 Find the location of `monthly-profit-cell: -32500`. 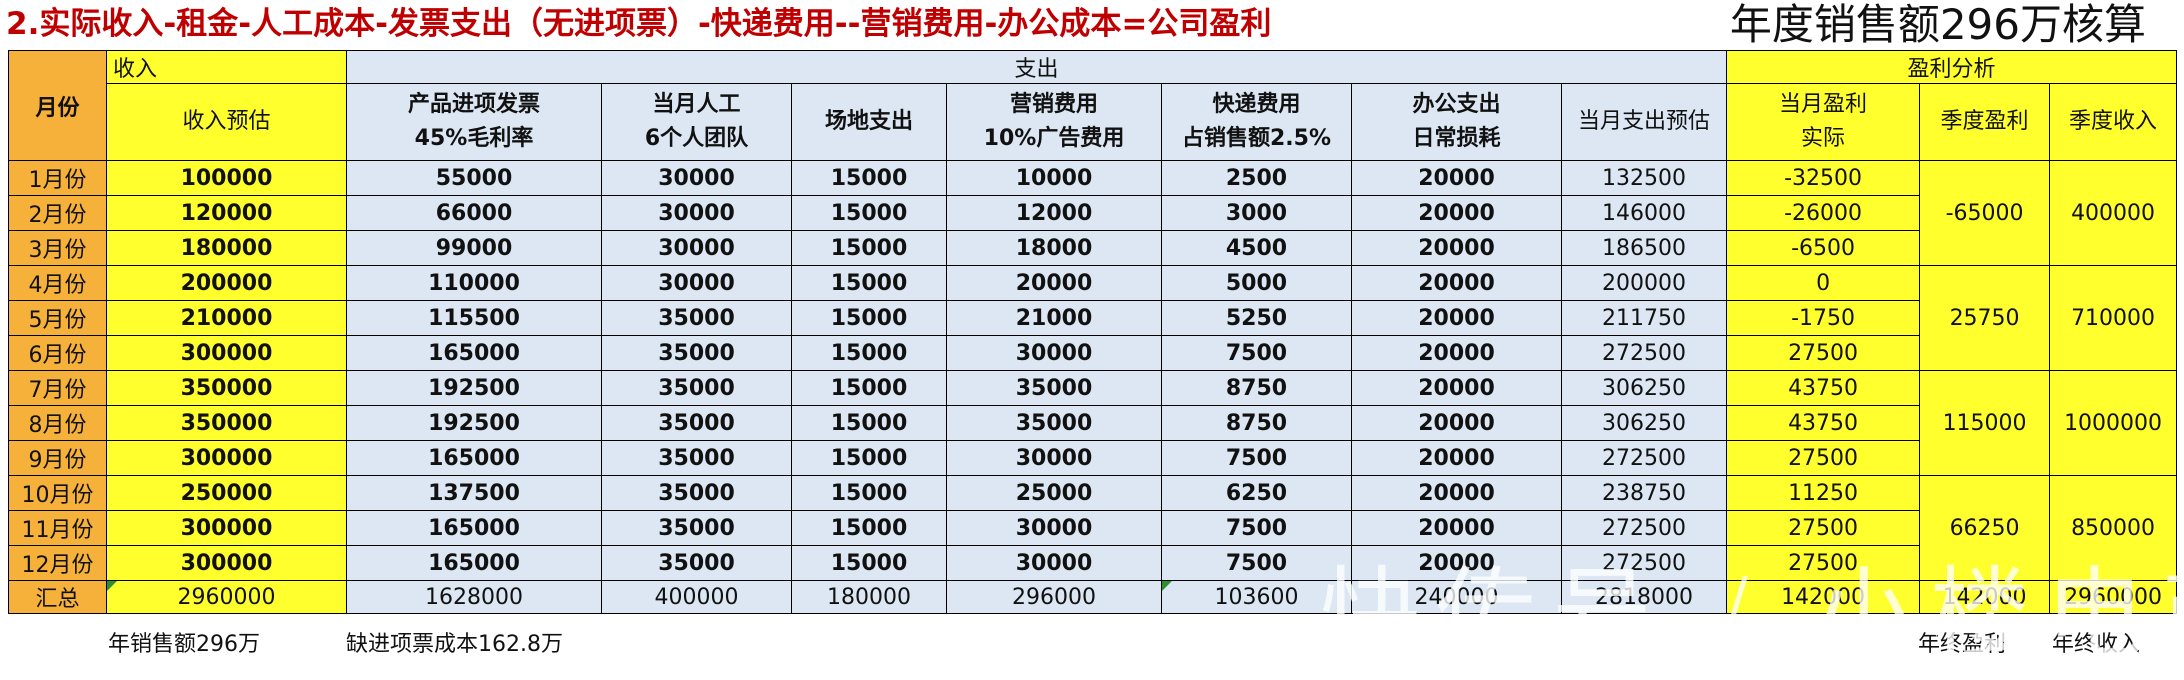

monthly-profit-cell: -32500 is located at coordinates (1823, 178).